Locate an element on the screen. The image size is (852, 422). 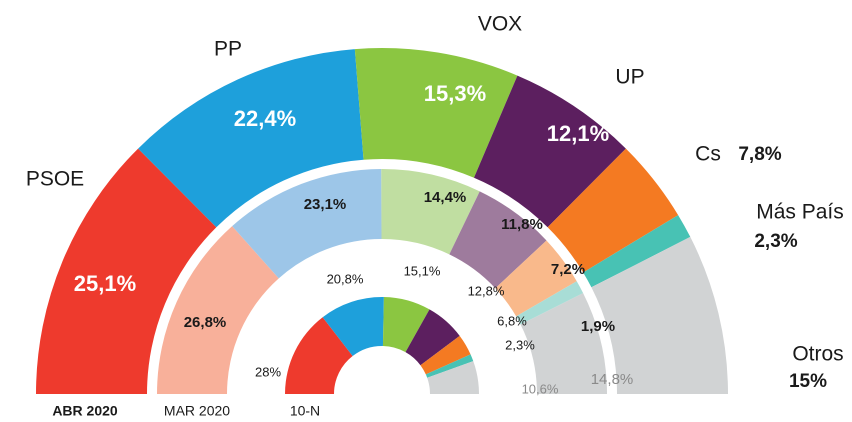
value-label: 15,3% is located at coordinates (455, 93).